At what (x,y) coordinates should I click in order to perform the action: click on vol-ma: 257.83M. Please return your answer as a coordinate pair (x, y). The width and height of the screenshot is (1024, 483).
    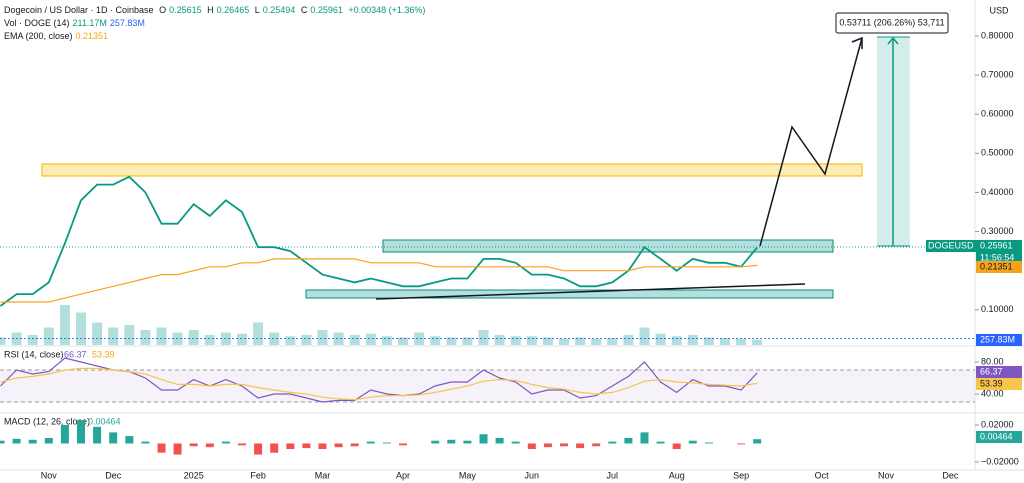
    Looking at the image, I should click on (127, 23).